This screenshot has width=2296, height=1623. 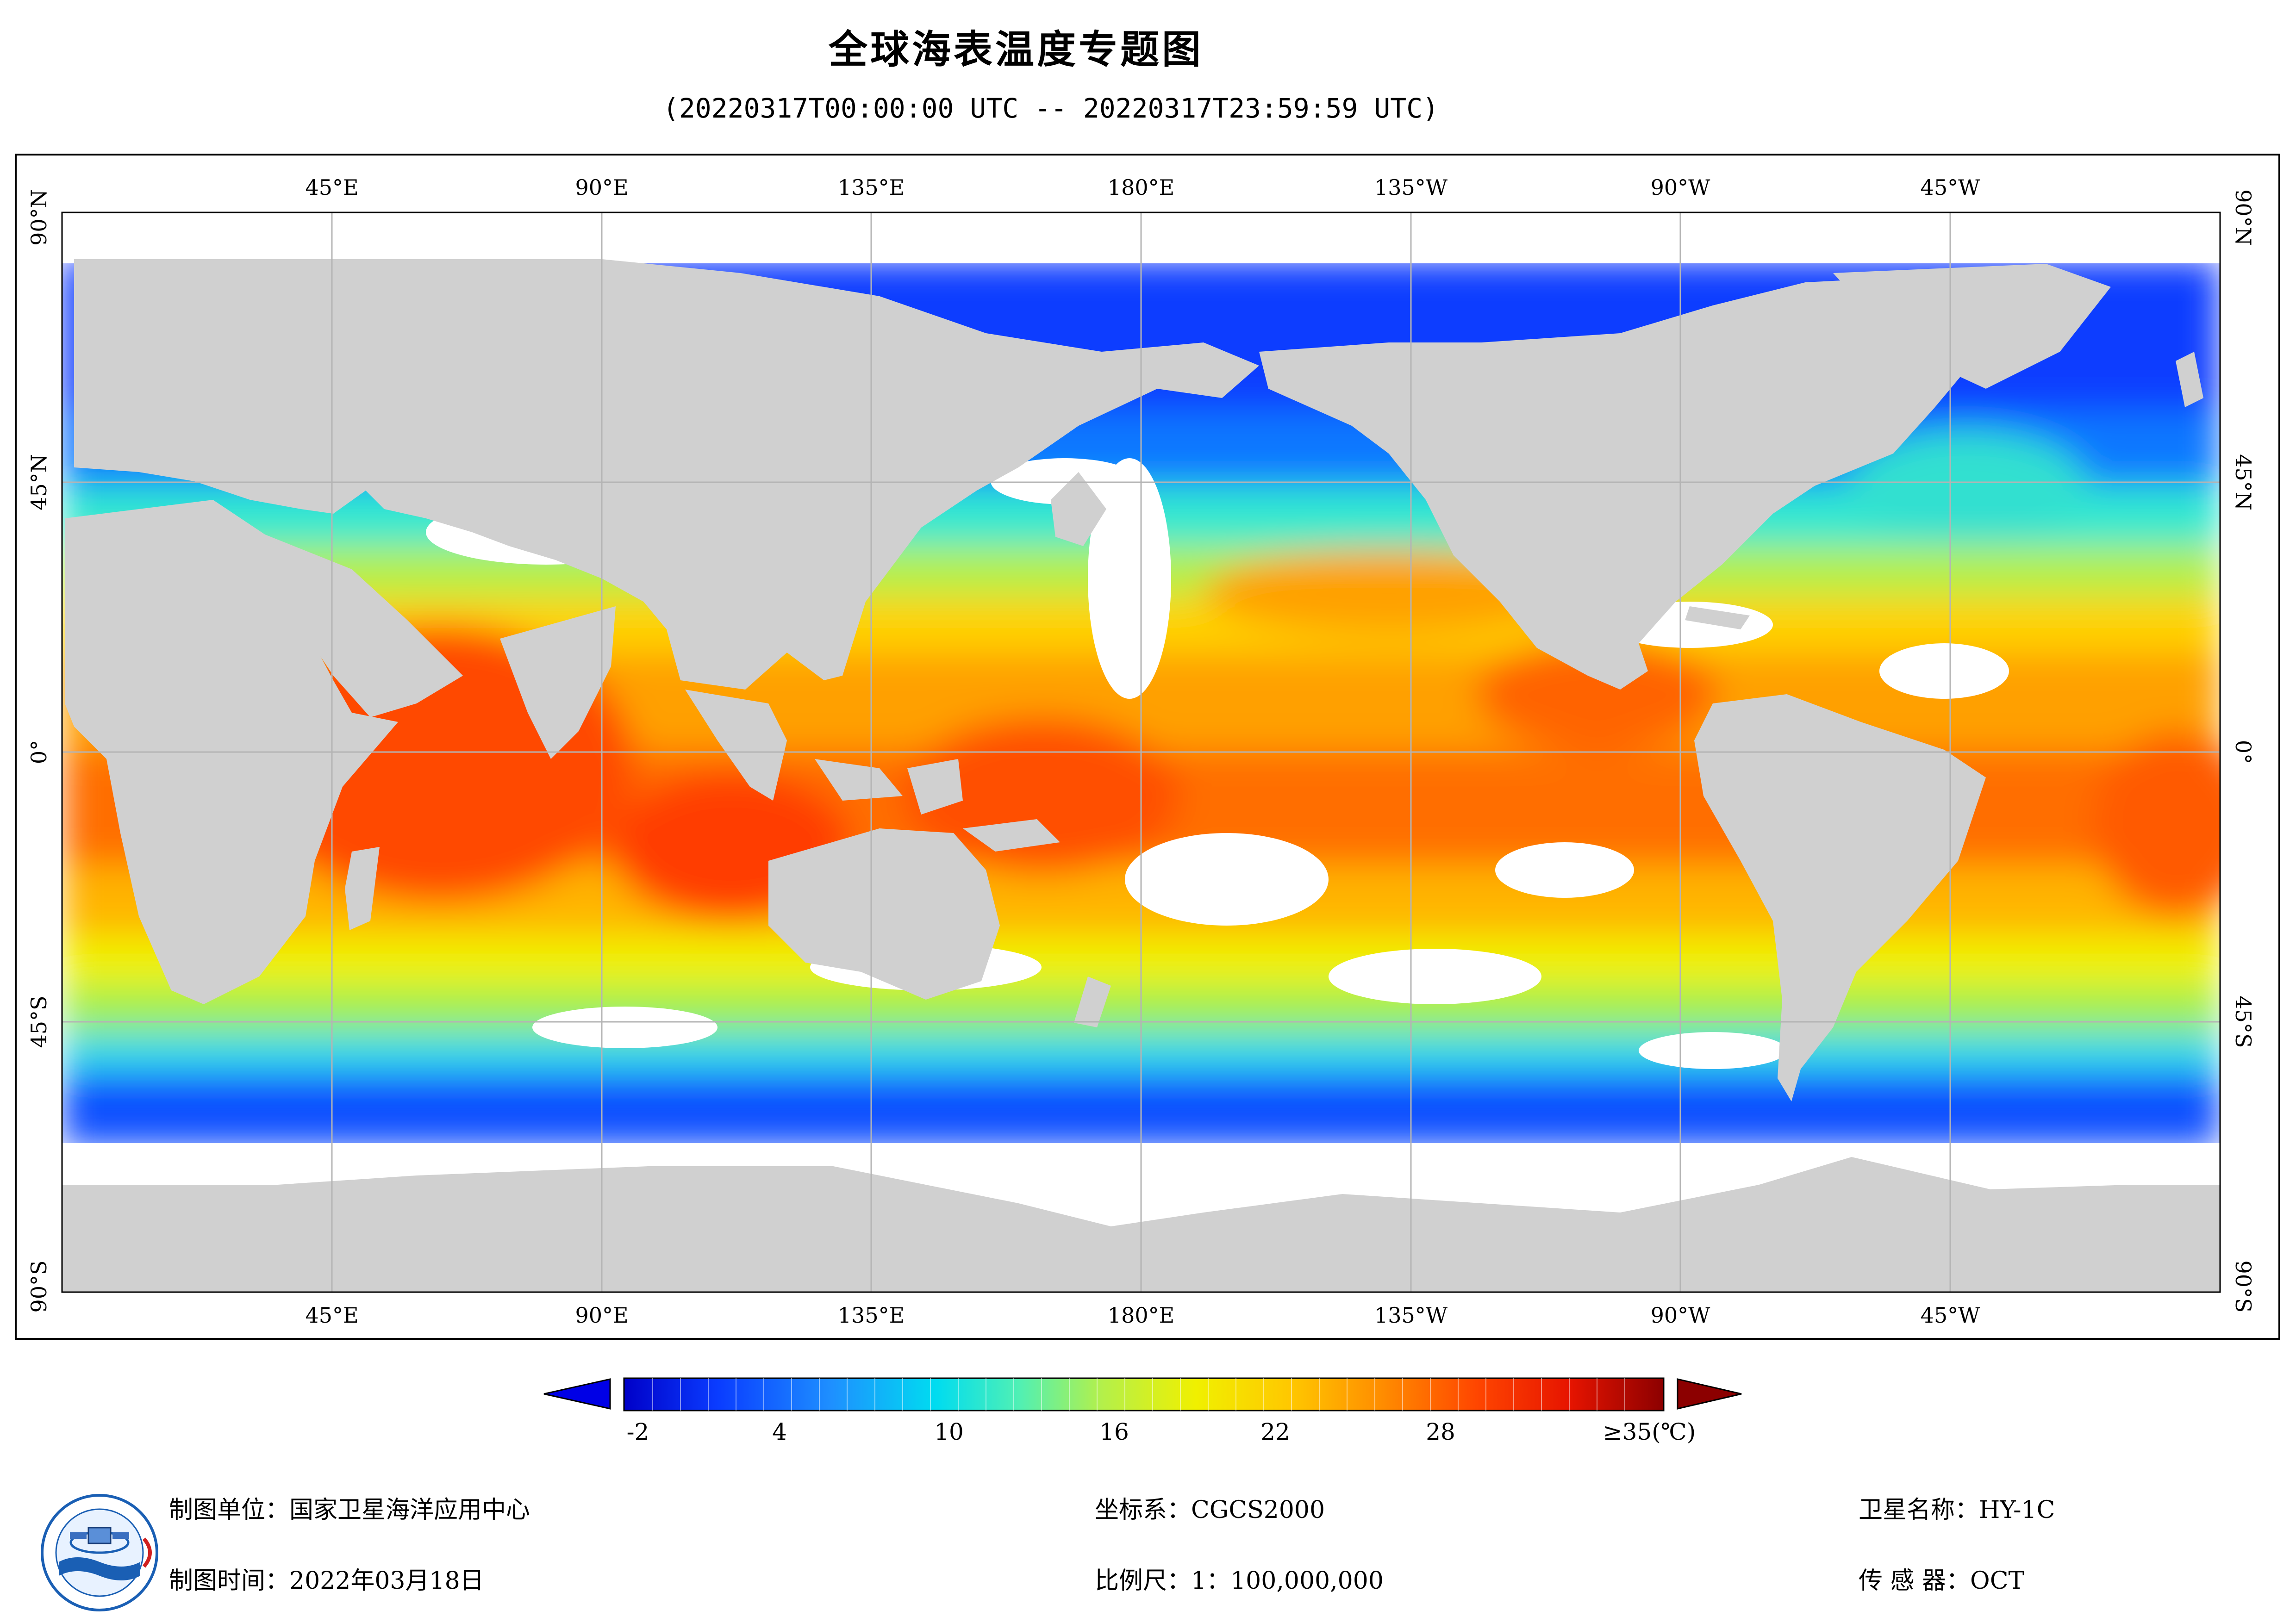 What do you see at coordinates (1114, 1431) in the screenshot?
I see `colorbar-tick-16: 16` at bounding box center [1114, 1431].